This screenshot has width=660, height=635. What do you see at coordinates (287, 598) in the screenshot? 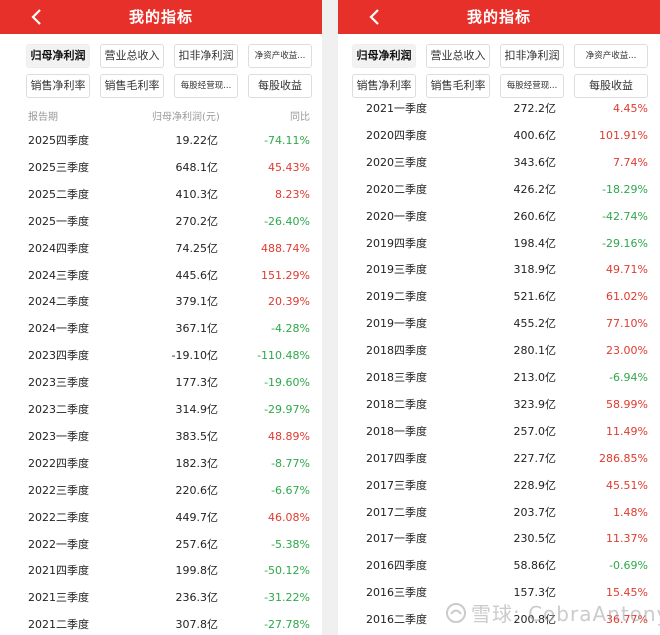
I see `row-yoy: -31.22%` at bounding box center [287, 598].